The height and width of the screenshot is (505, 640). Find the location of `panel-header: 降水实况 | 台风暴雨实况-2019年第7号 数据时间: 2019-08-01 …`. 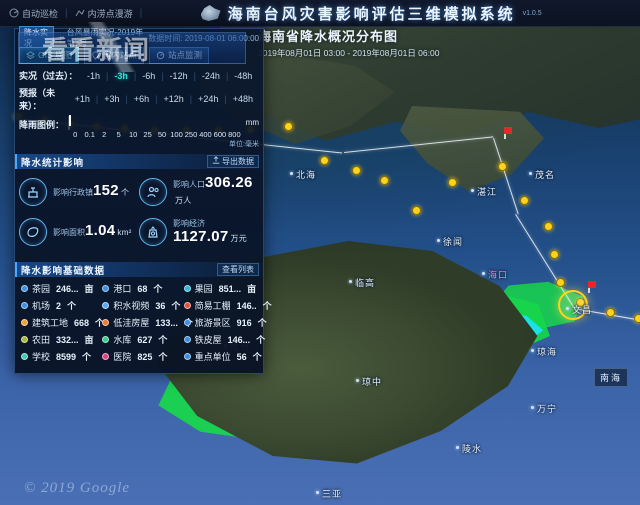

panel-header: 降水实况 | 台风暴雨实况-2019年第7号 数据时间: 2019-08-01 … is located at coordinates (139, 38).